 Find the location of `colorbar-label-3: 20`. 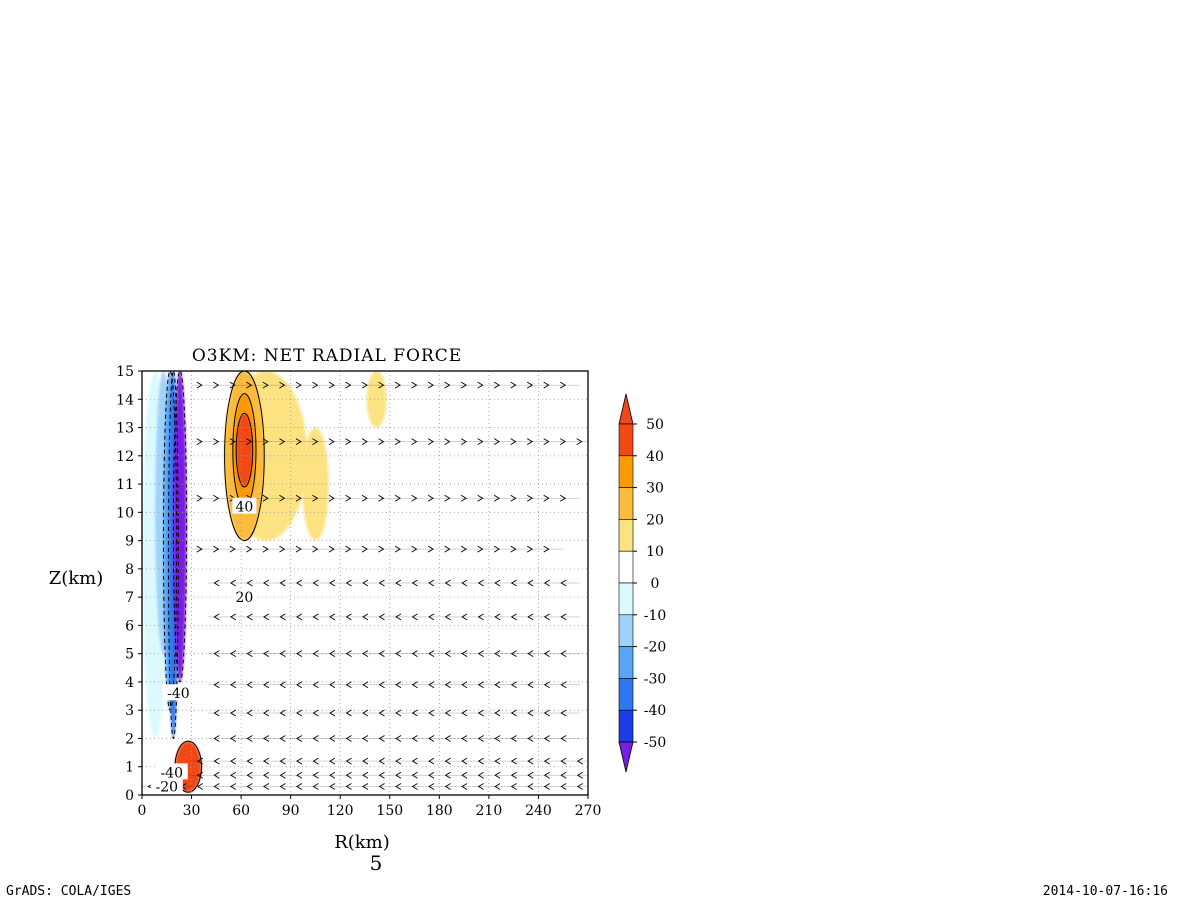

colorbar-label-3: 20 is located at coordinates (655, 520).